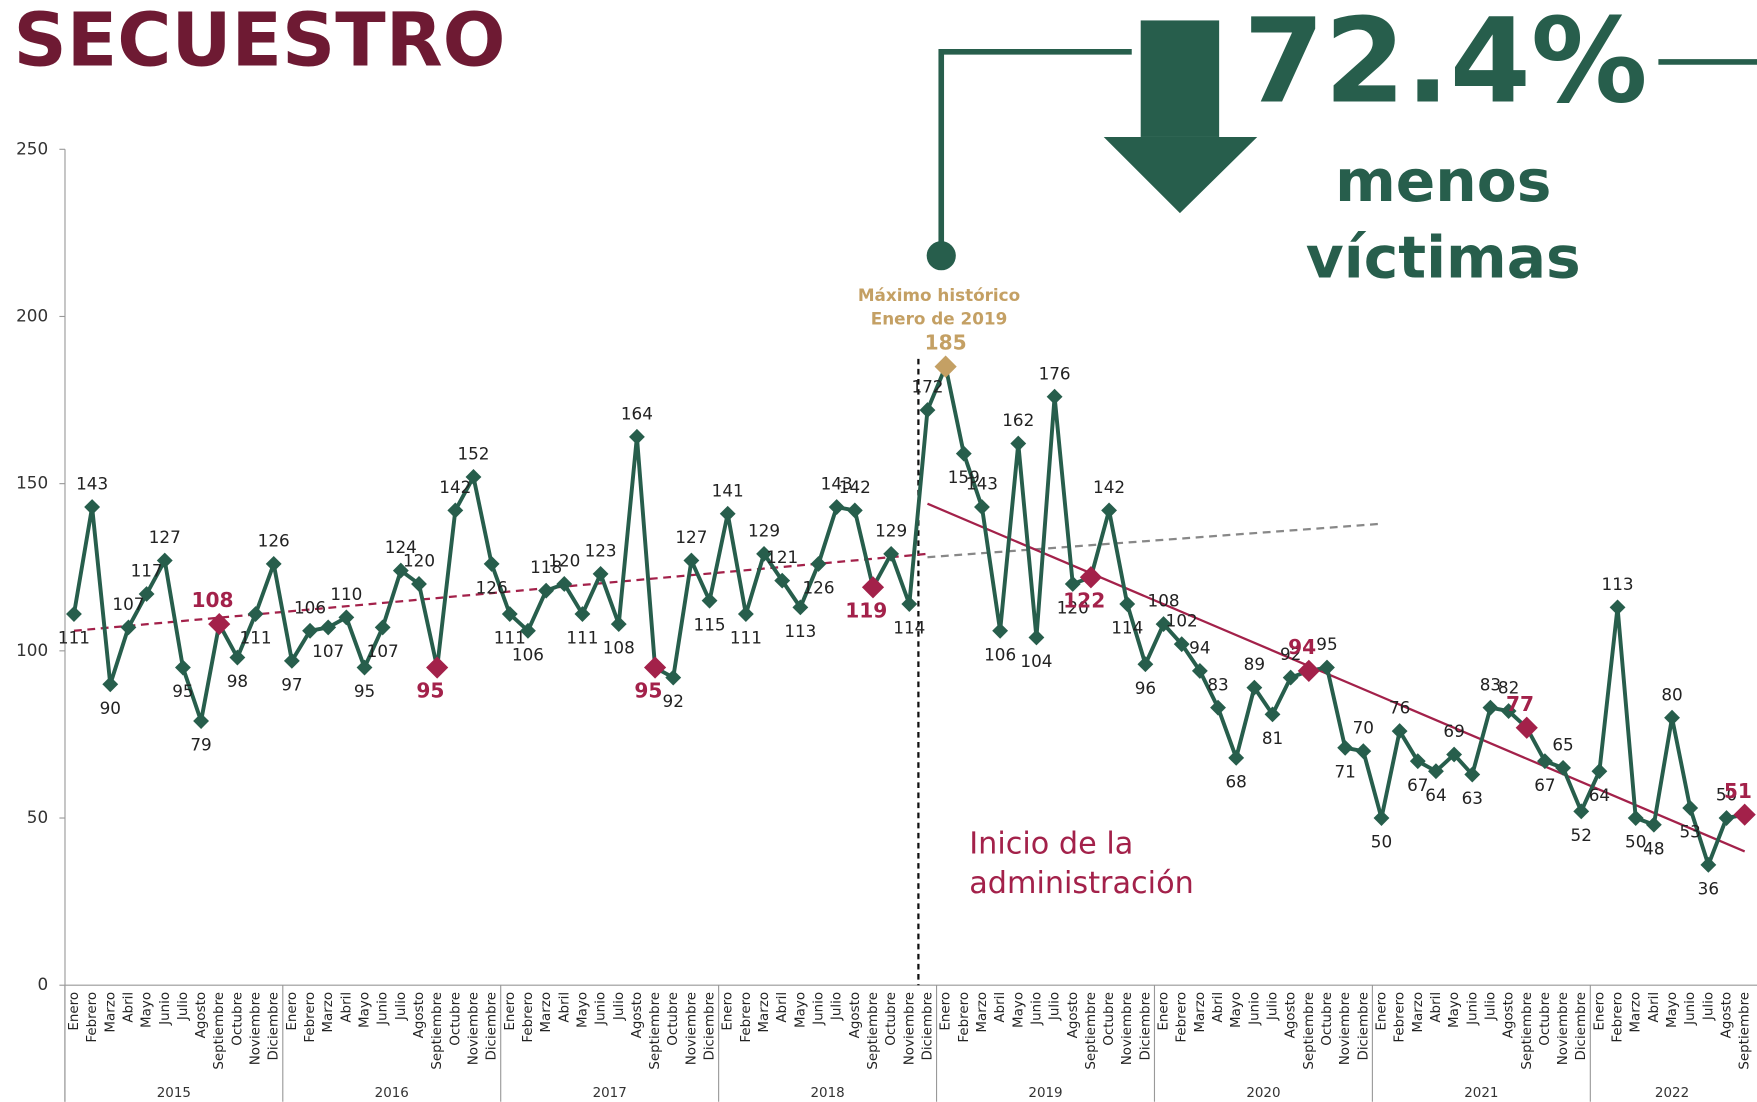 This screenshot has width=1757, height=1102. I want to click on data-label: 110, so click(346, 594).